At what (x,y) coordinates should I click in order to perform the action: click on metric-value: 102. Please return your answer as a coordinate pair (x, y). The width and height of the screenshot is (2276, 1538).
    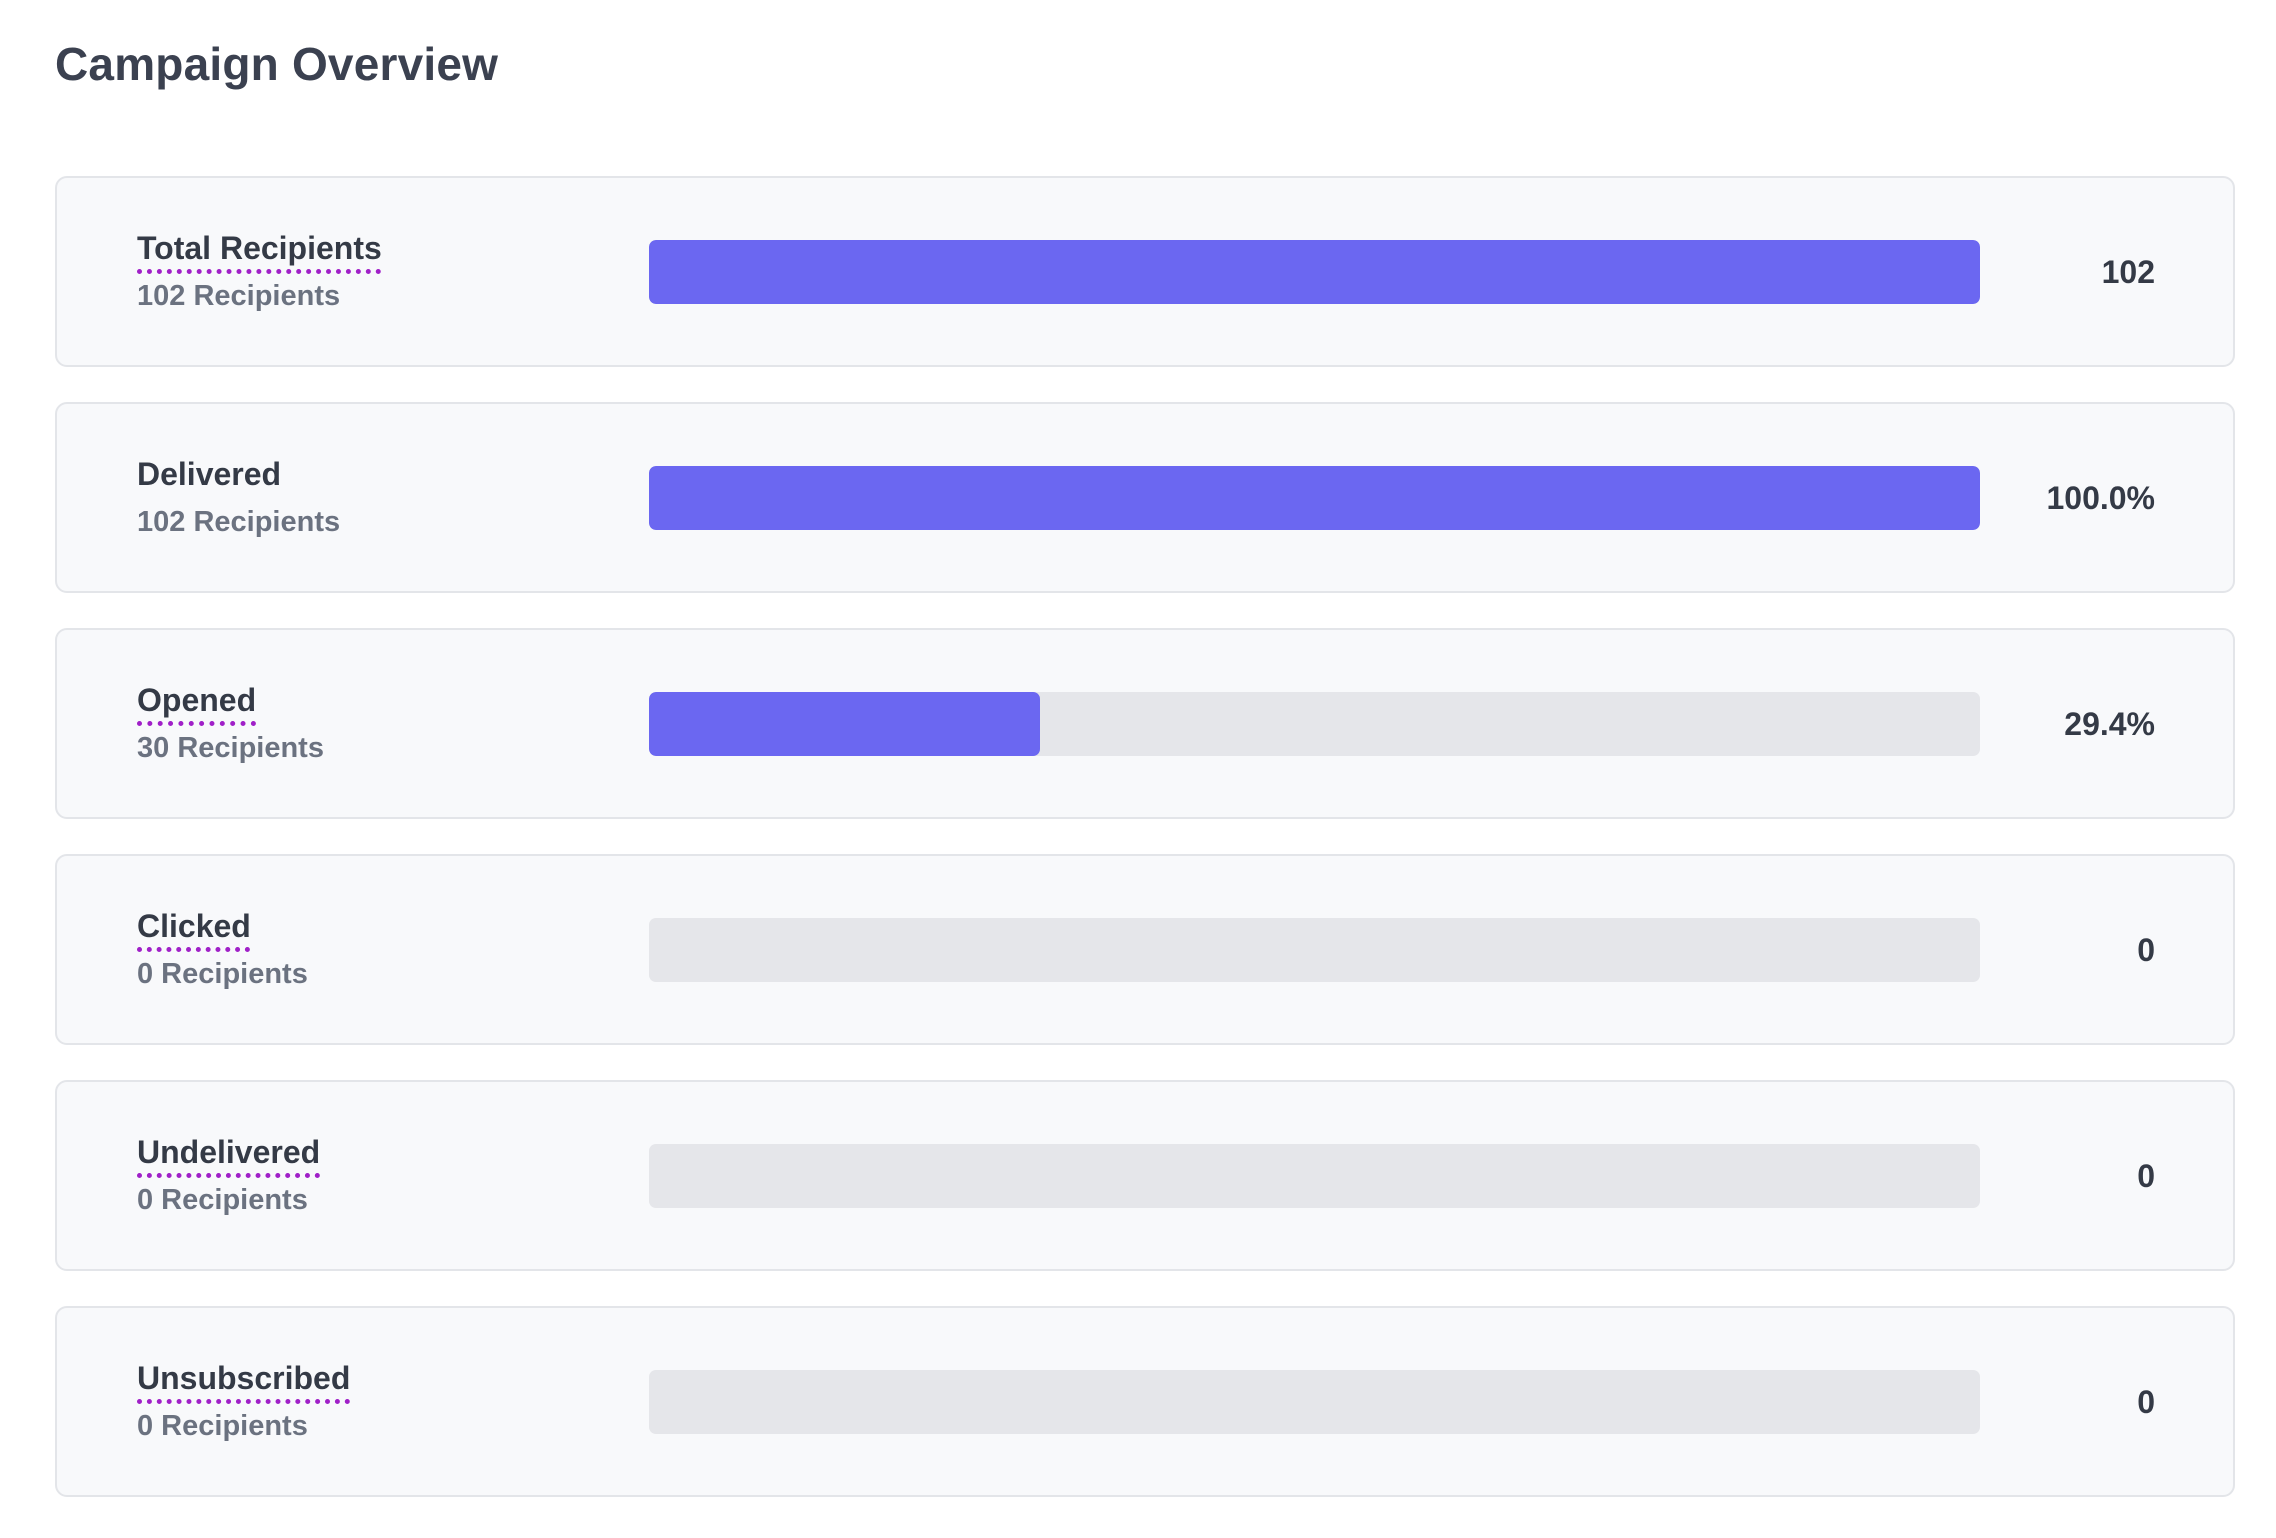
    Looking at the image, I should click on (2128, 272).